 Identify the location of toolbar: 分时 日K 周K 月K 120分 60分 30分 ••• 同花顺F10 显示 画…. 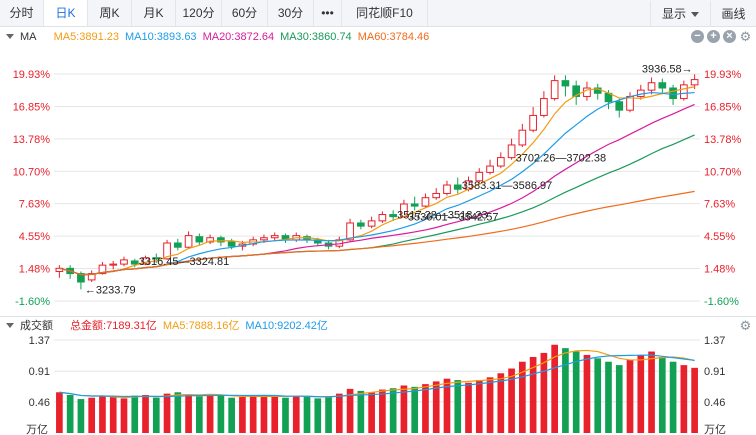
(378, 13).